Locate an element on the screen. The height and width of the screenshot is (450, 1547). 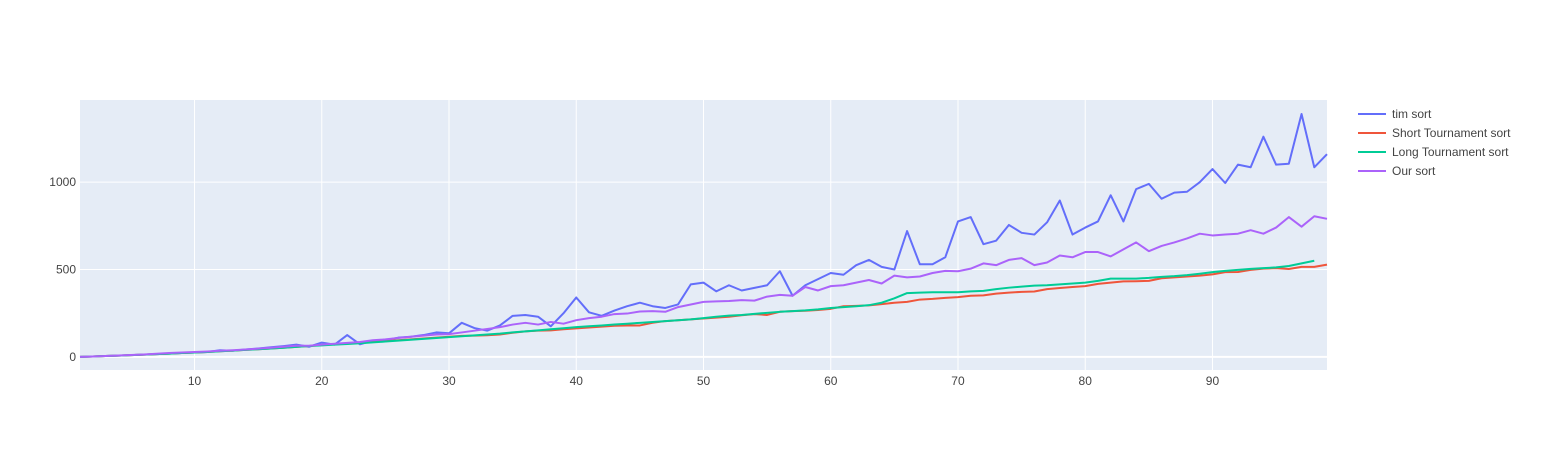
y-tick-label: 500 is located at coordinates (66, 270).